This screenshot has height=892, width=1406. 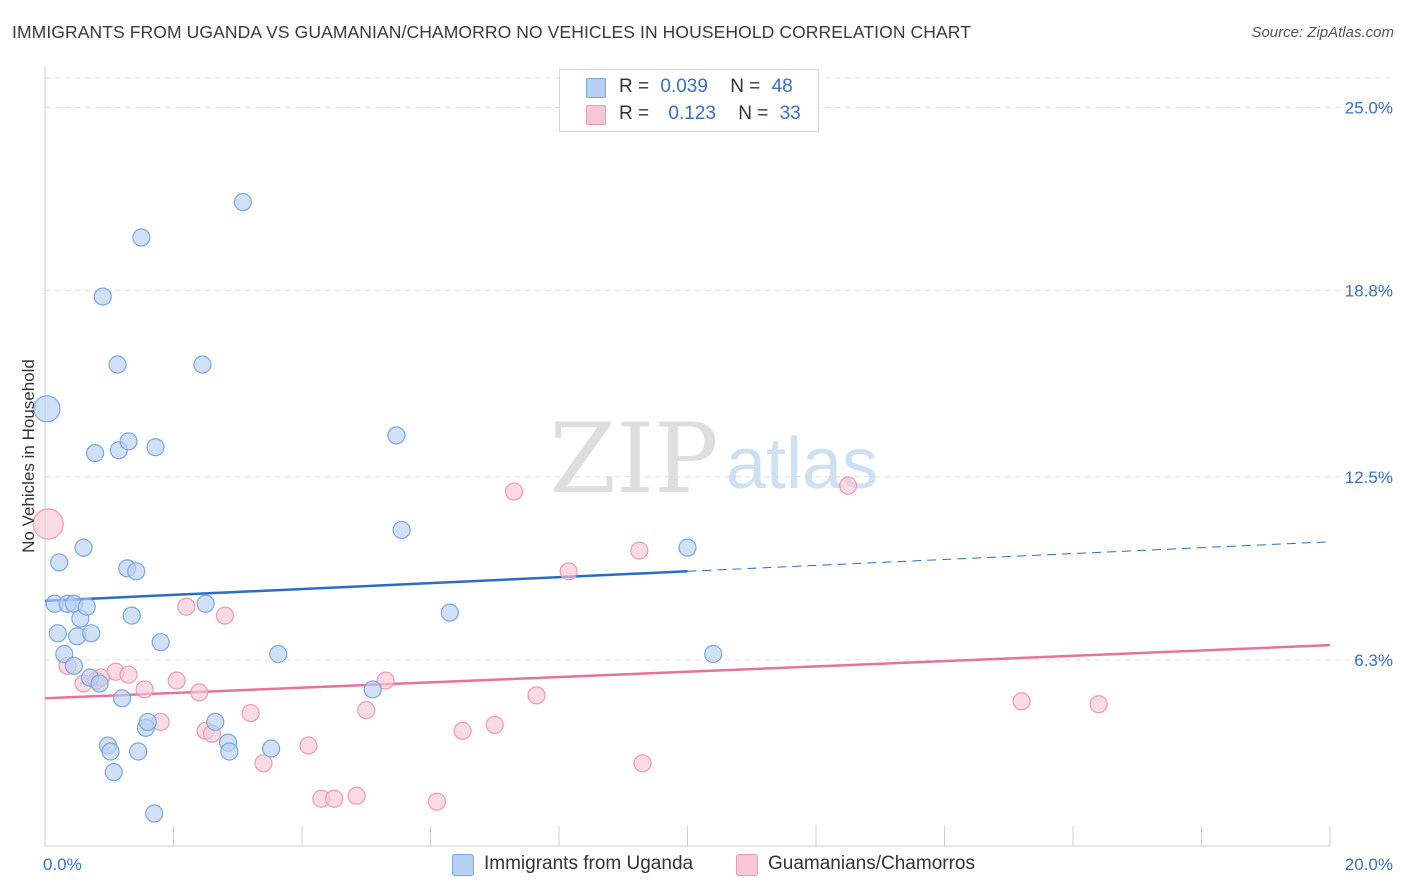 What do you see at coordinates (1322, 32) in the screenshot?
I see `source-label: Source: ZipAtlas.com` at bounding box center [1322, 32].